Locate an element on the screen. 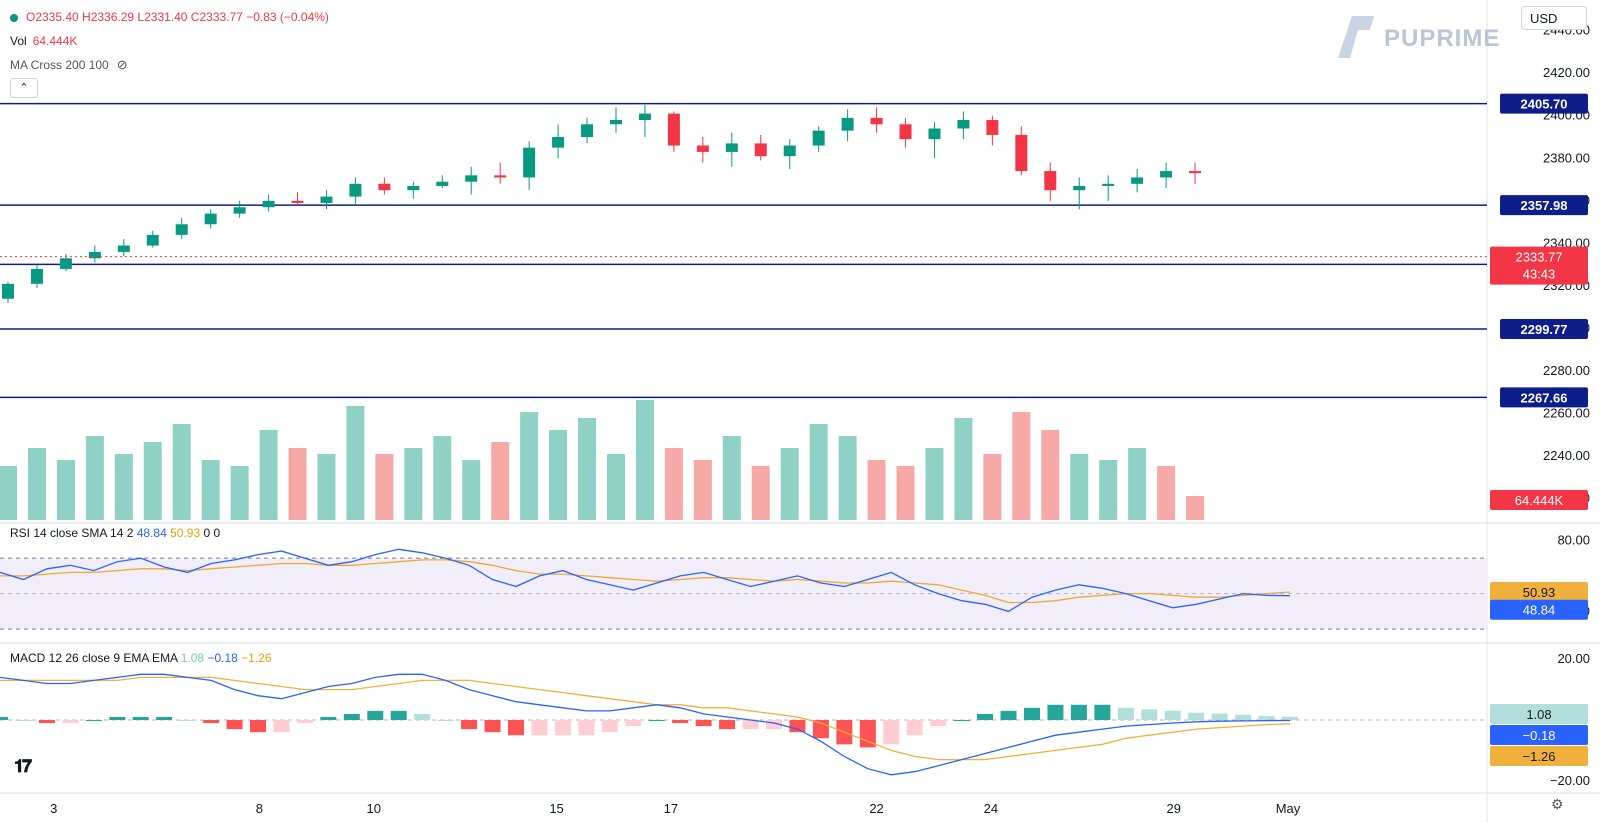 This screenshot has height=823, width=1600. settings-gear-icon: ⚙ is located at coordinates (1557, 804).